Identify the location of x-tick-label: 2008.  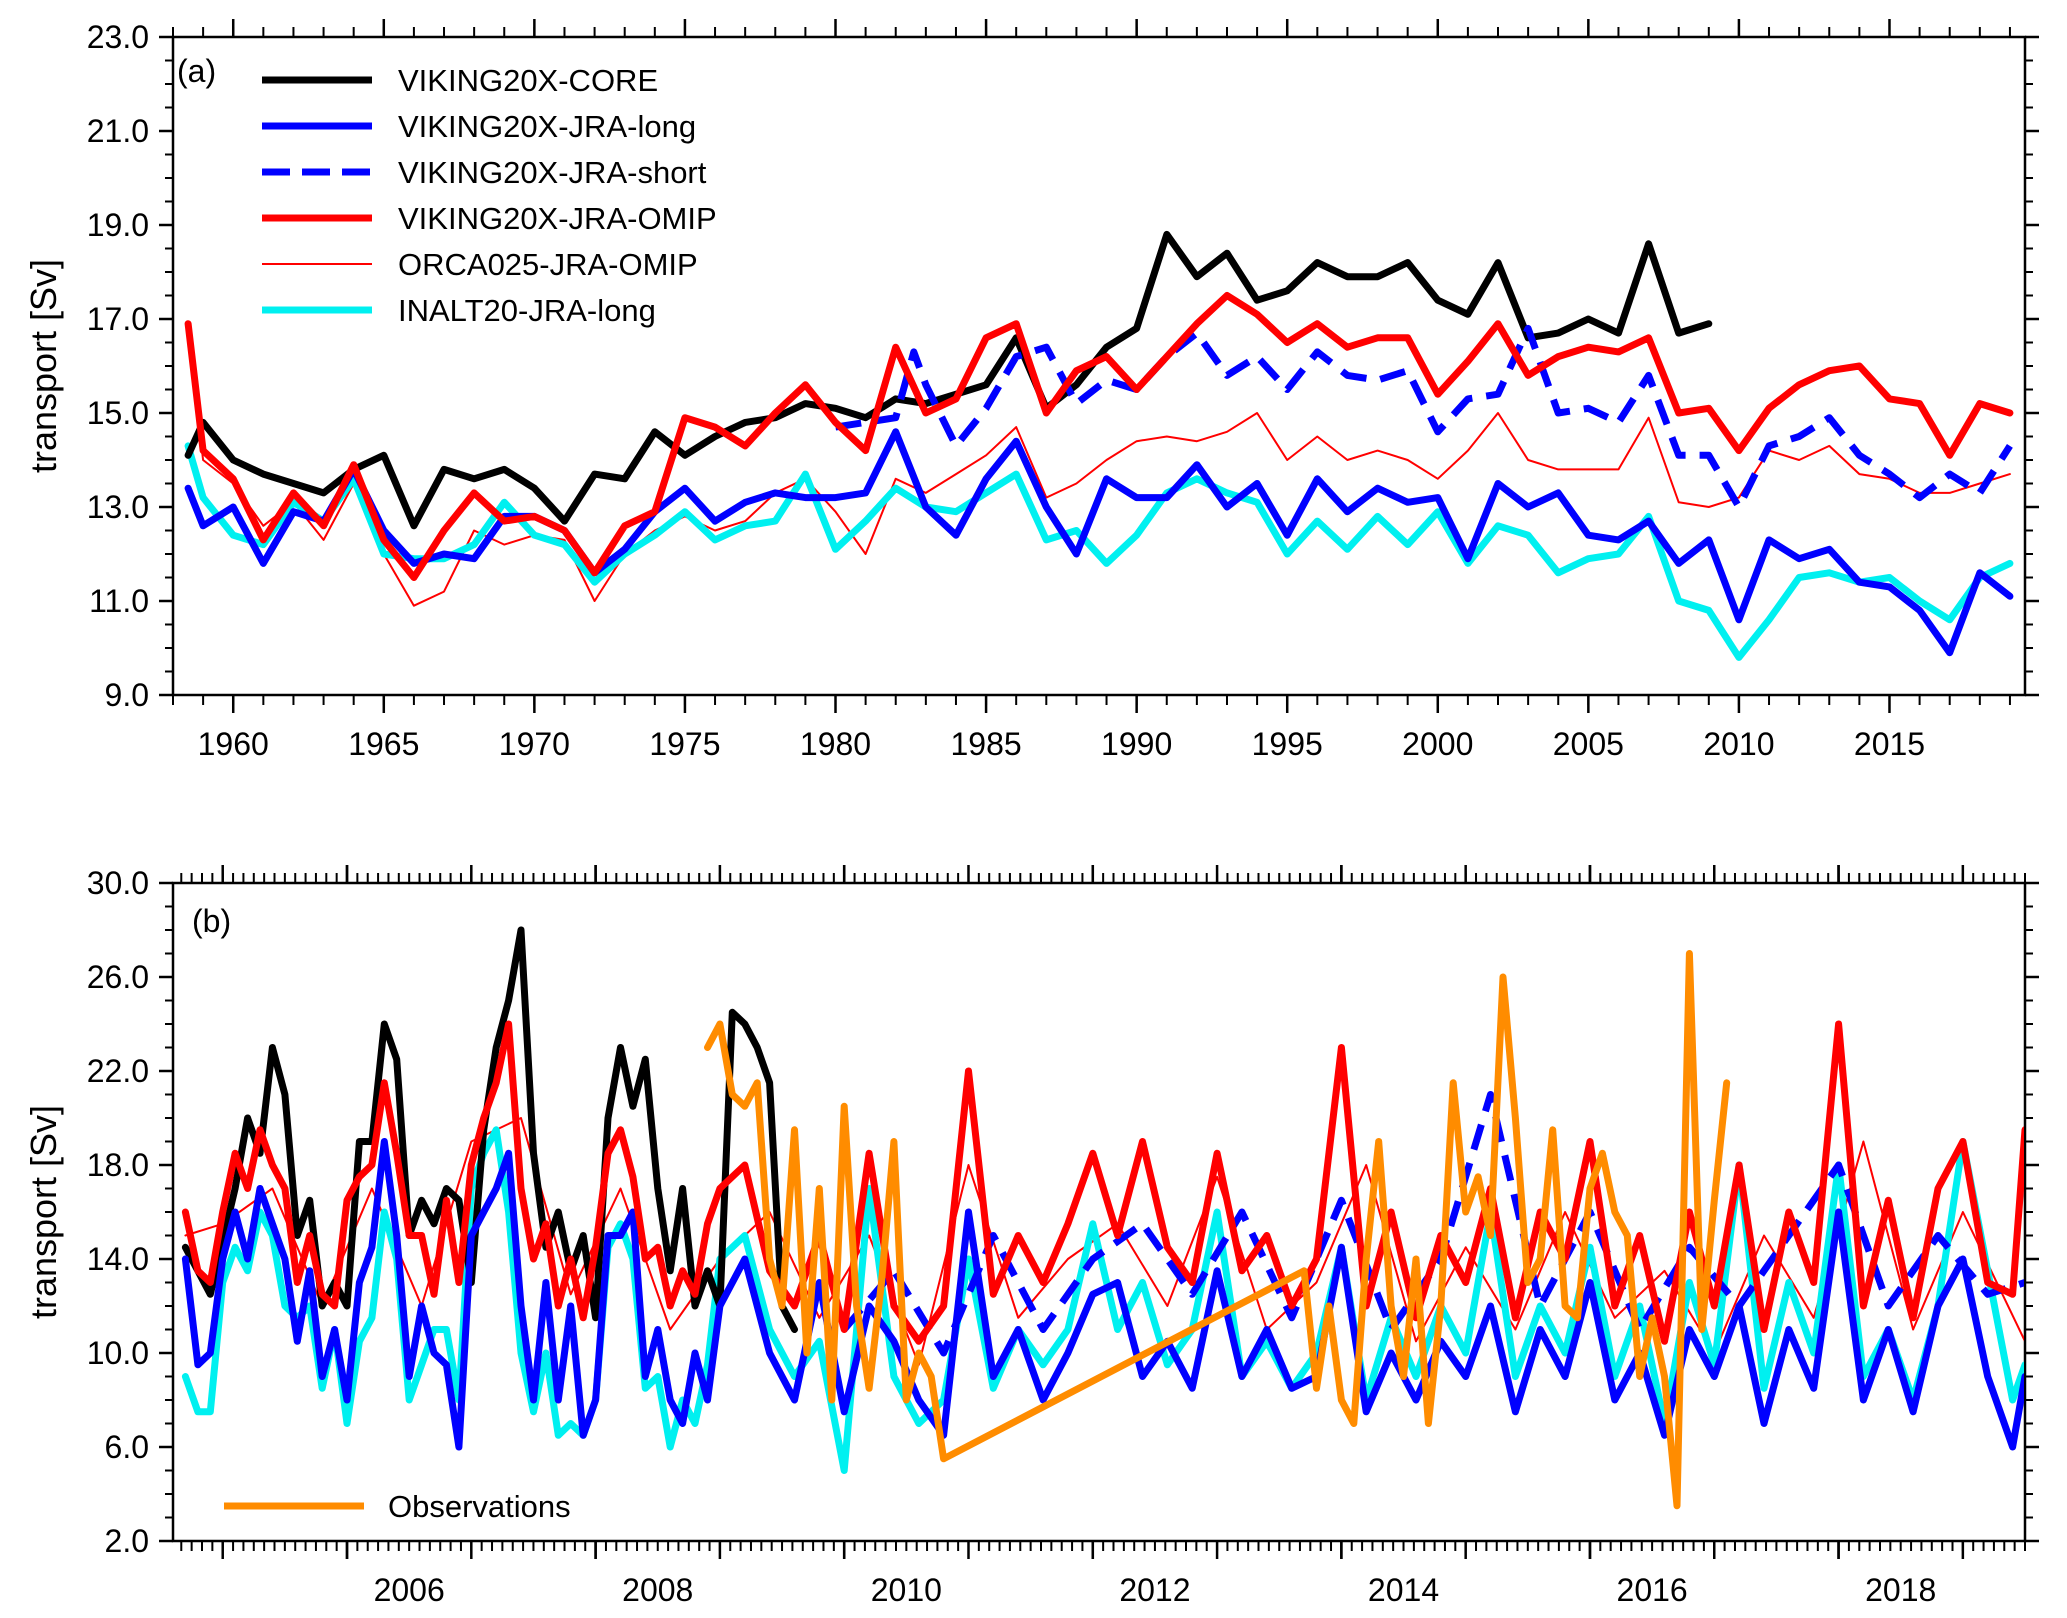
(657, 1590).